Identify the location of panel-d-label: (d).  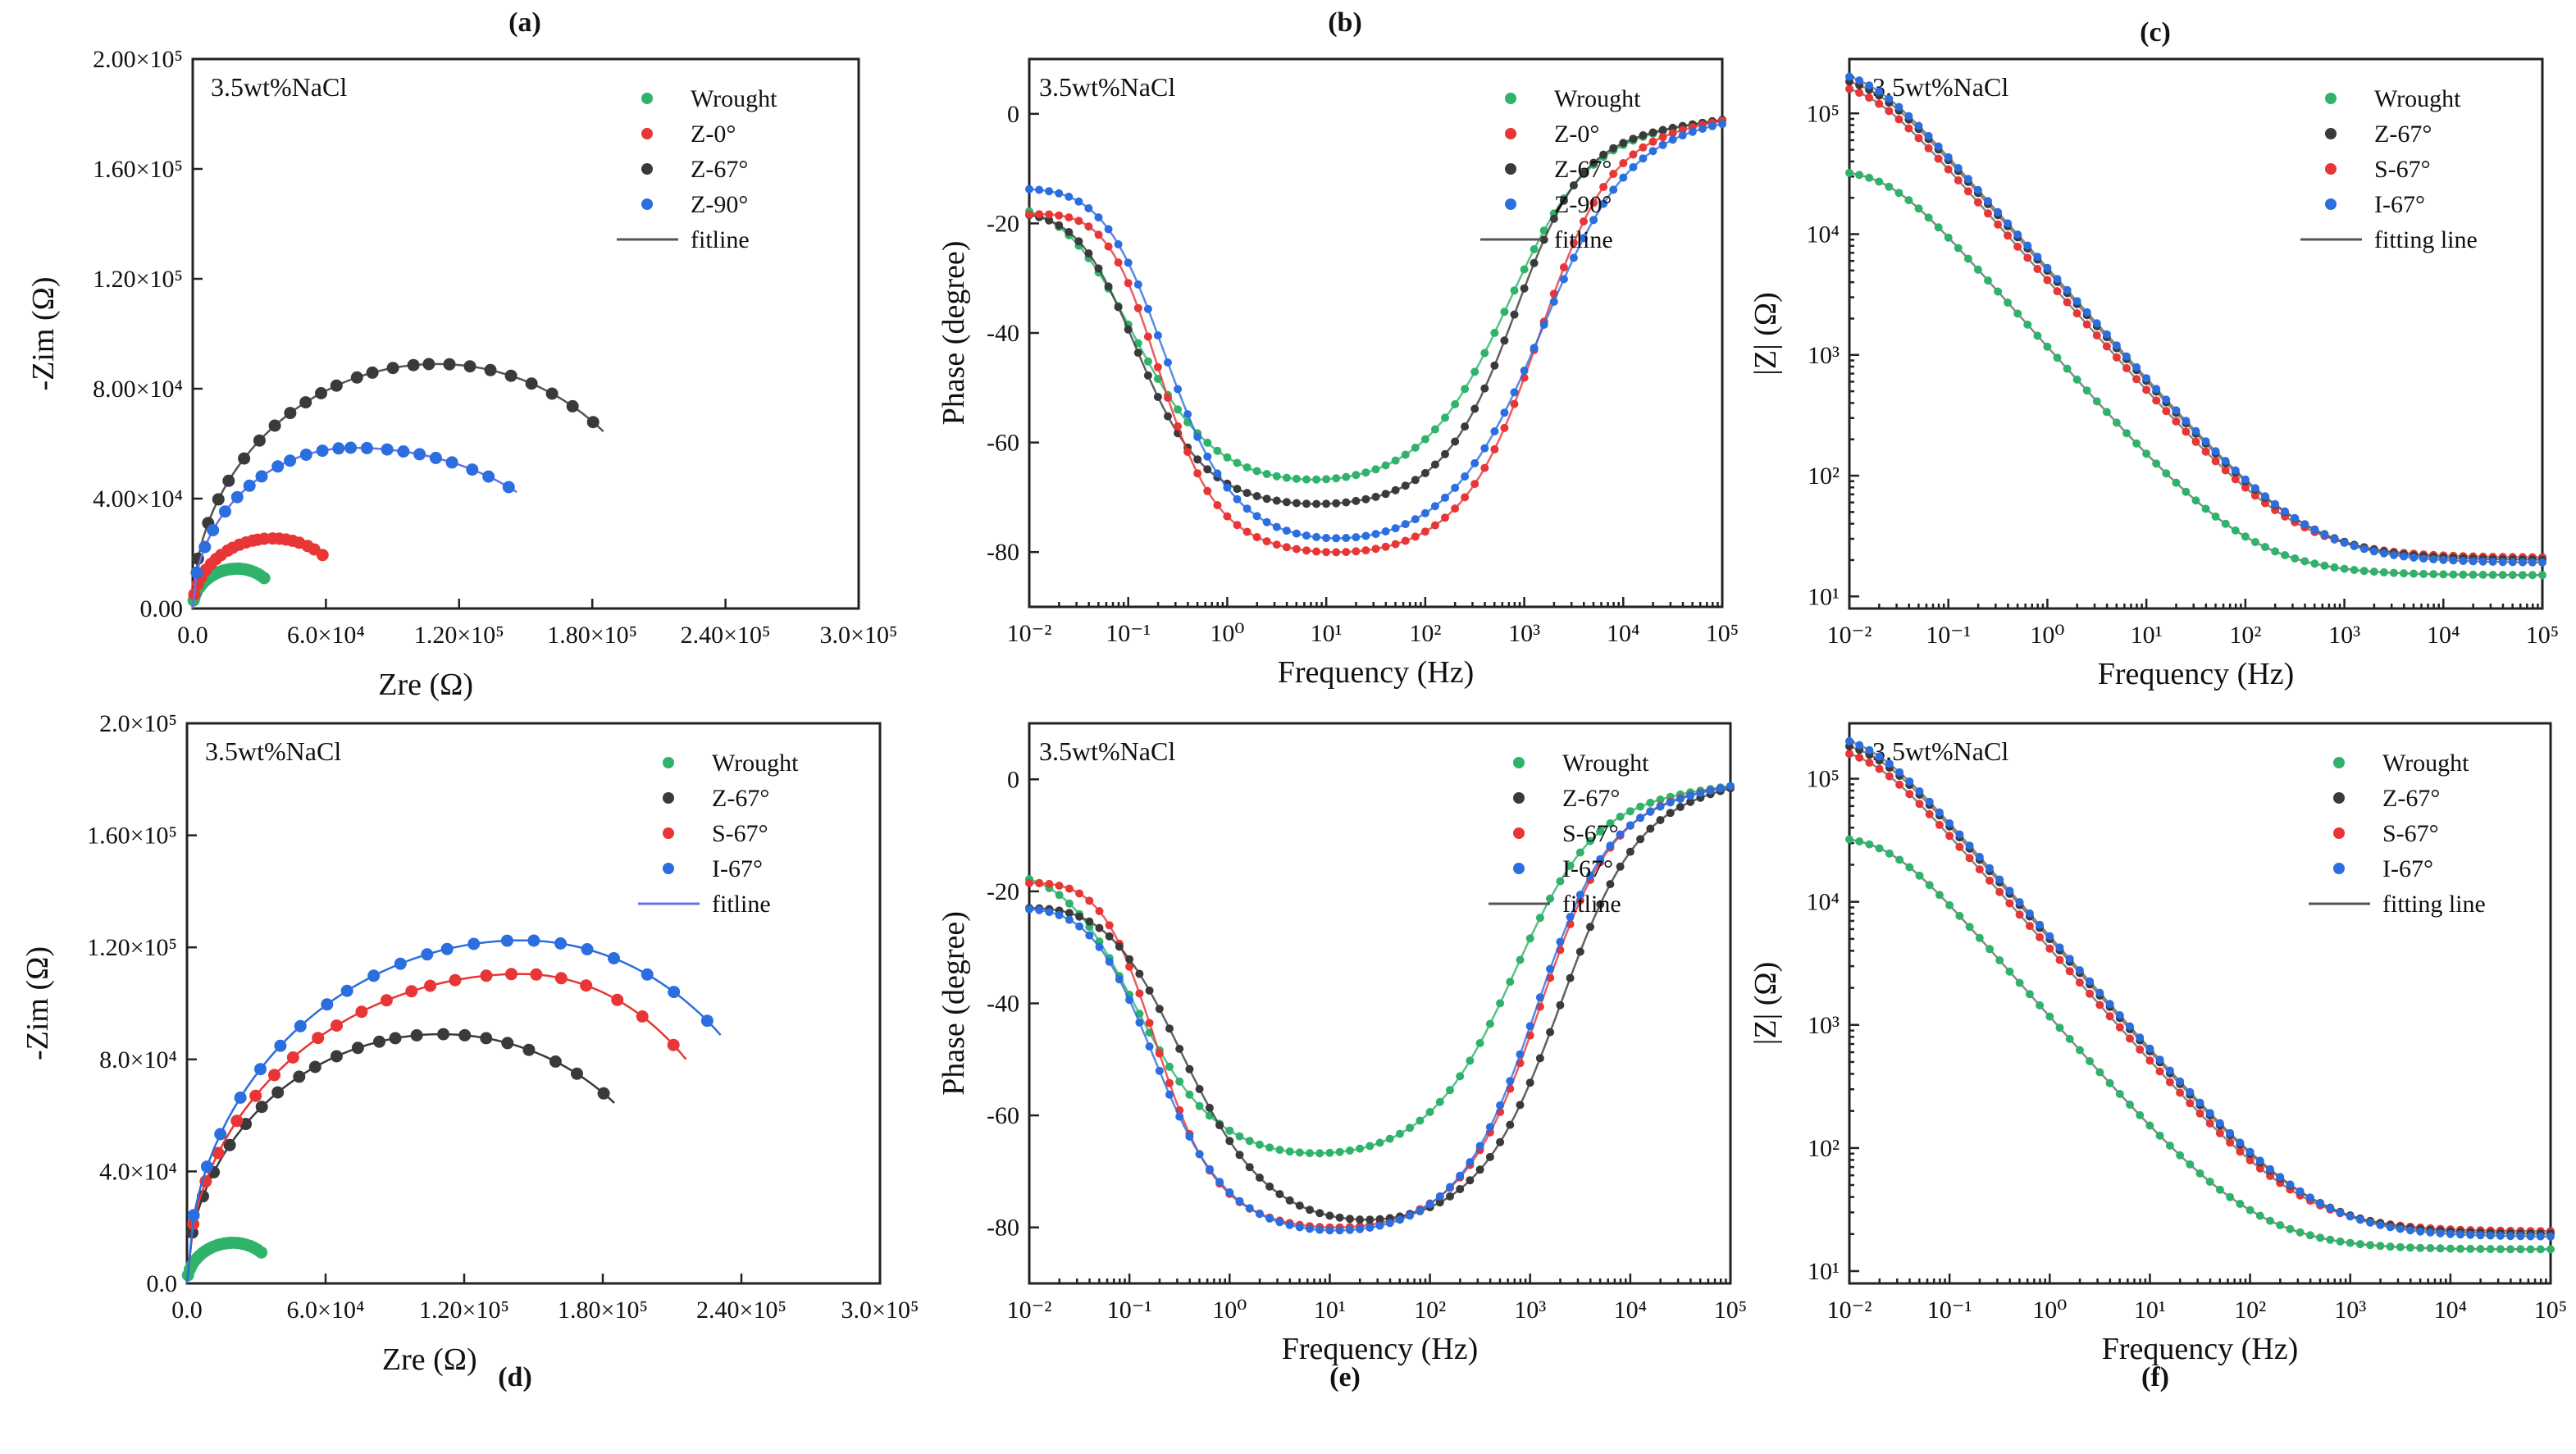
(515, 1377).